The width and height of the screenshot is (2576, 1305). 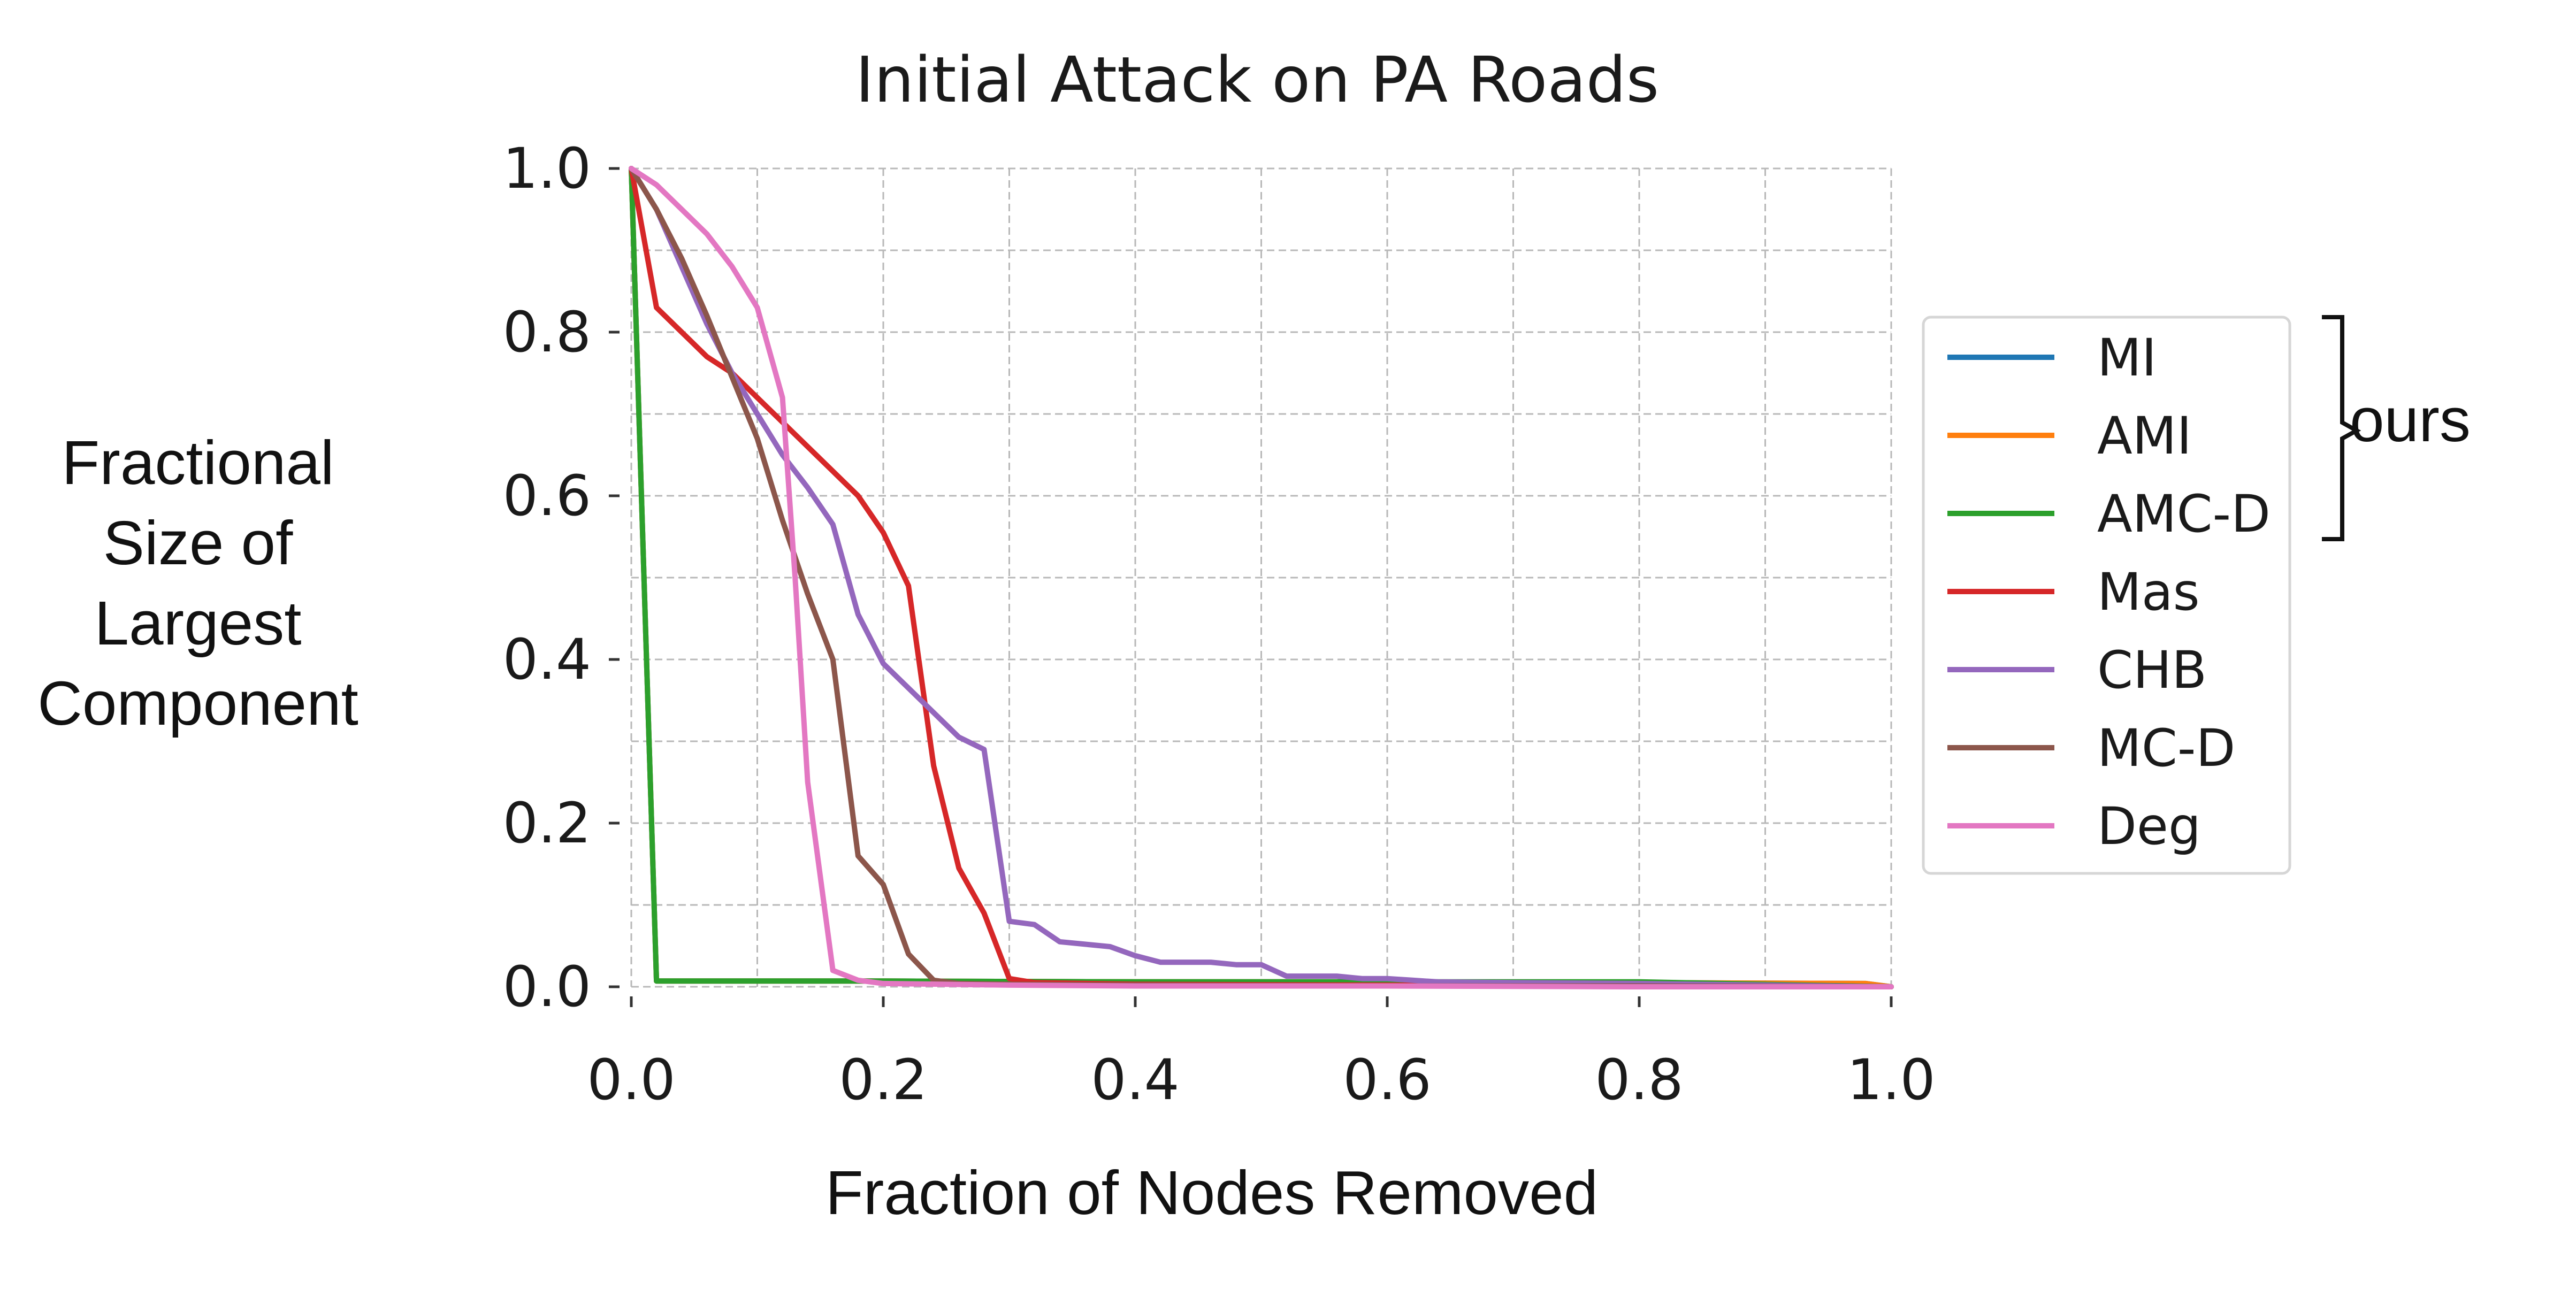 What do you see at coordinates (1135, 1079) in the screenshot?
I see `x-tick-label: 0.4` at bounding box center [1135, 1079].